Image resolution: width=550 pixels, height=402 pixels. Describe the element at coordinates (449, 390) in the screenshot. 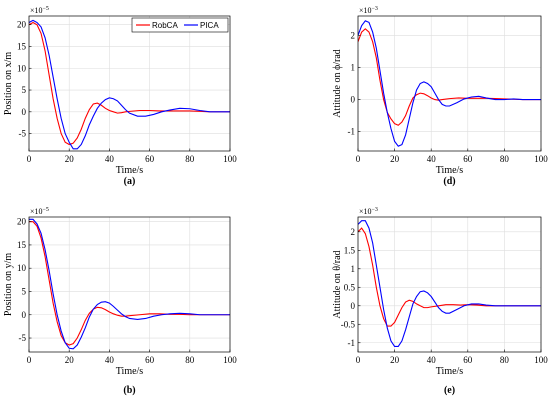

I see `panel-caption: (e)` at that location.